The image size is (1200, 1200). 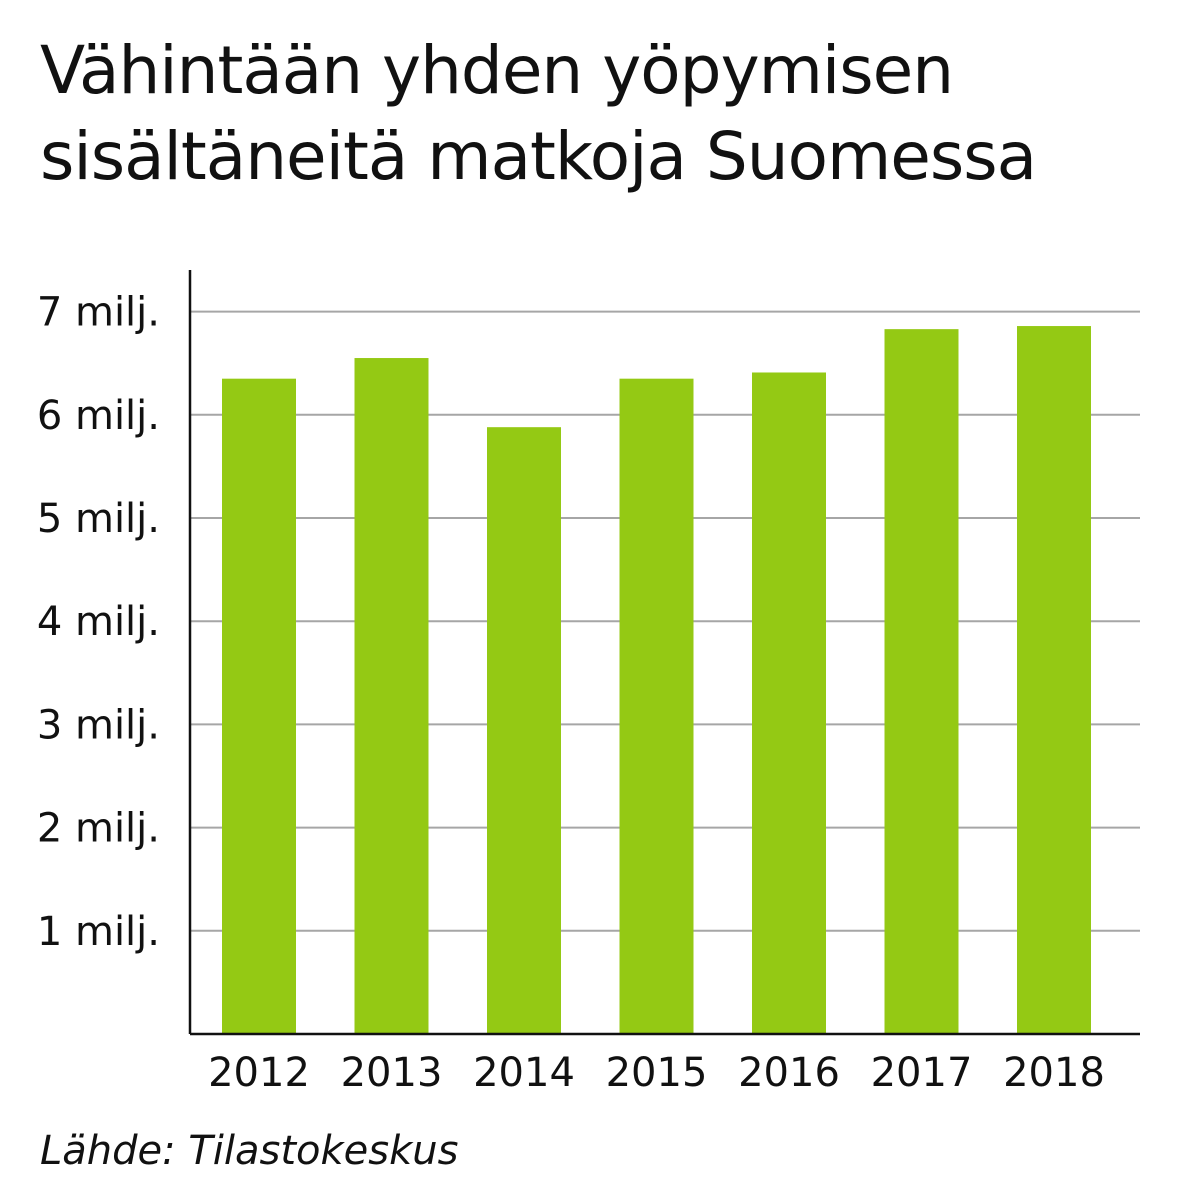 I want to click on y-tick-label: 7 milj., so click(x=98, y=313).